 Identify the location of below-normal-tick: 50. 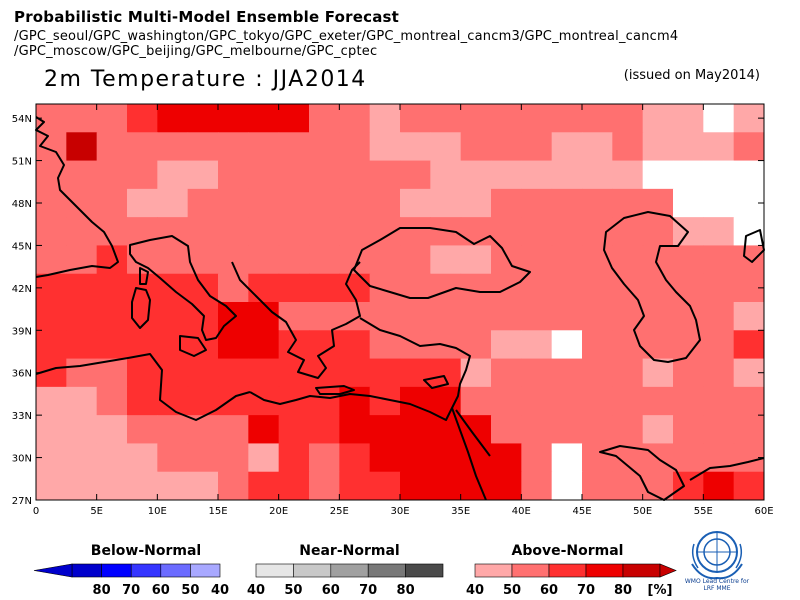
(190, 590).